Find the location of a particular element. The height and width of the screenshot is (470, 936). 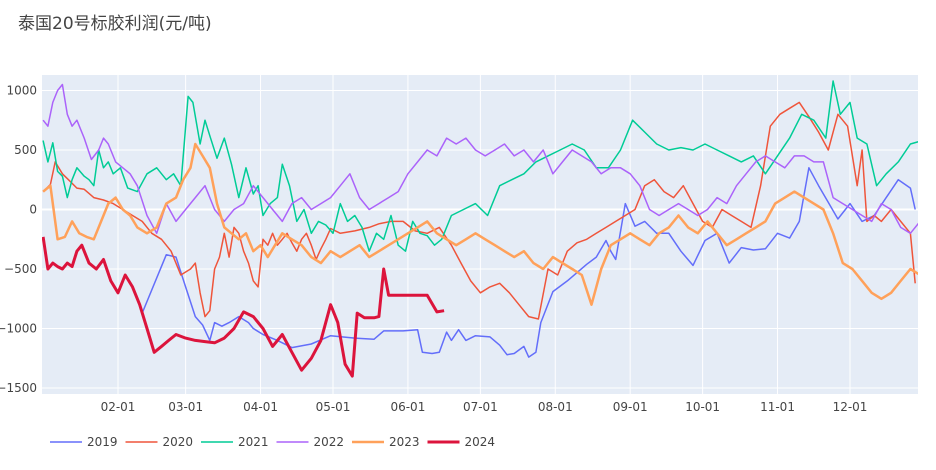

legend: 2019 2020 2021 2022 2023 2024 is located at coordinates (272, 442).